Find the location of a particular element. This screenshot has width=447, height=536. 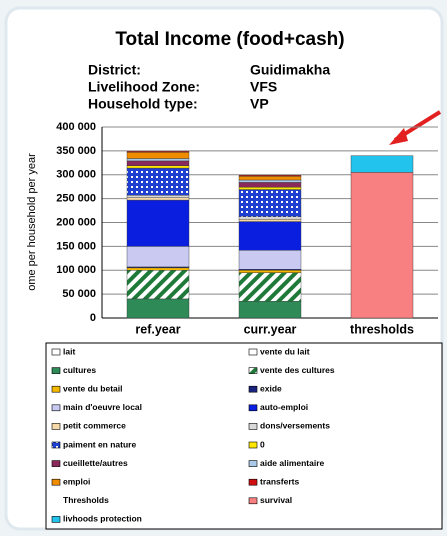

legend-label: petit commerce is located at coordinates (94, 426).